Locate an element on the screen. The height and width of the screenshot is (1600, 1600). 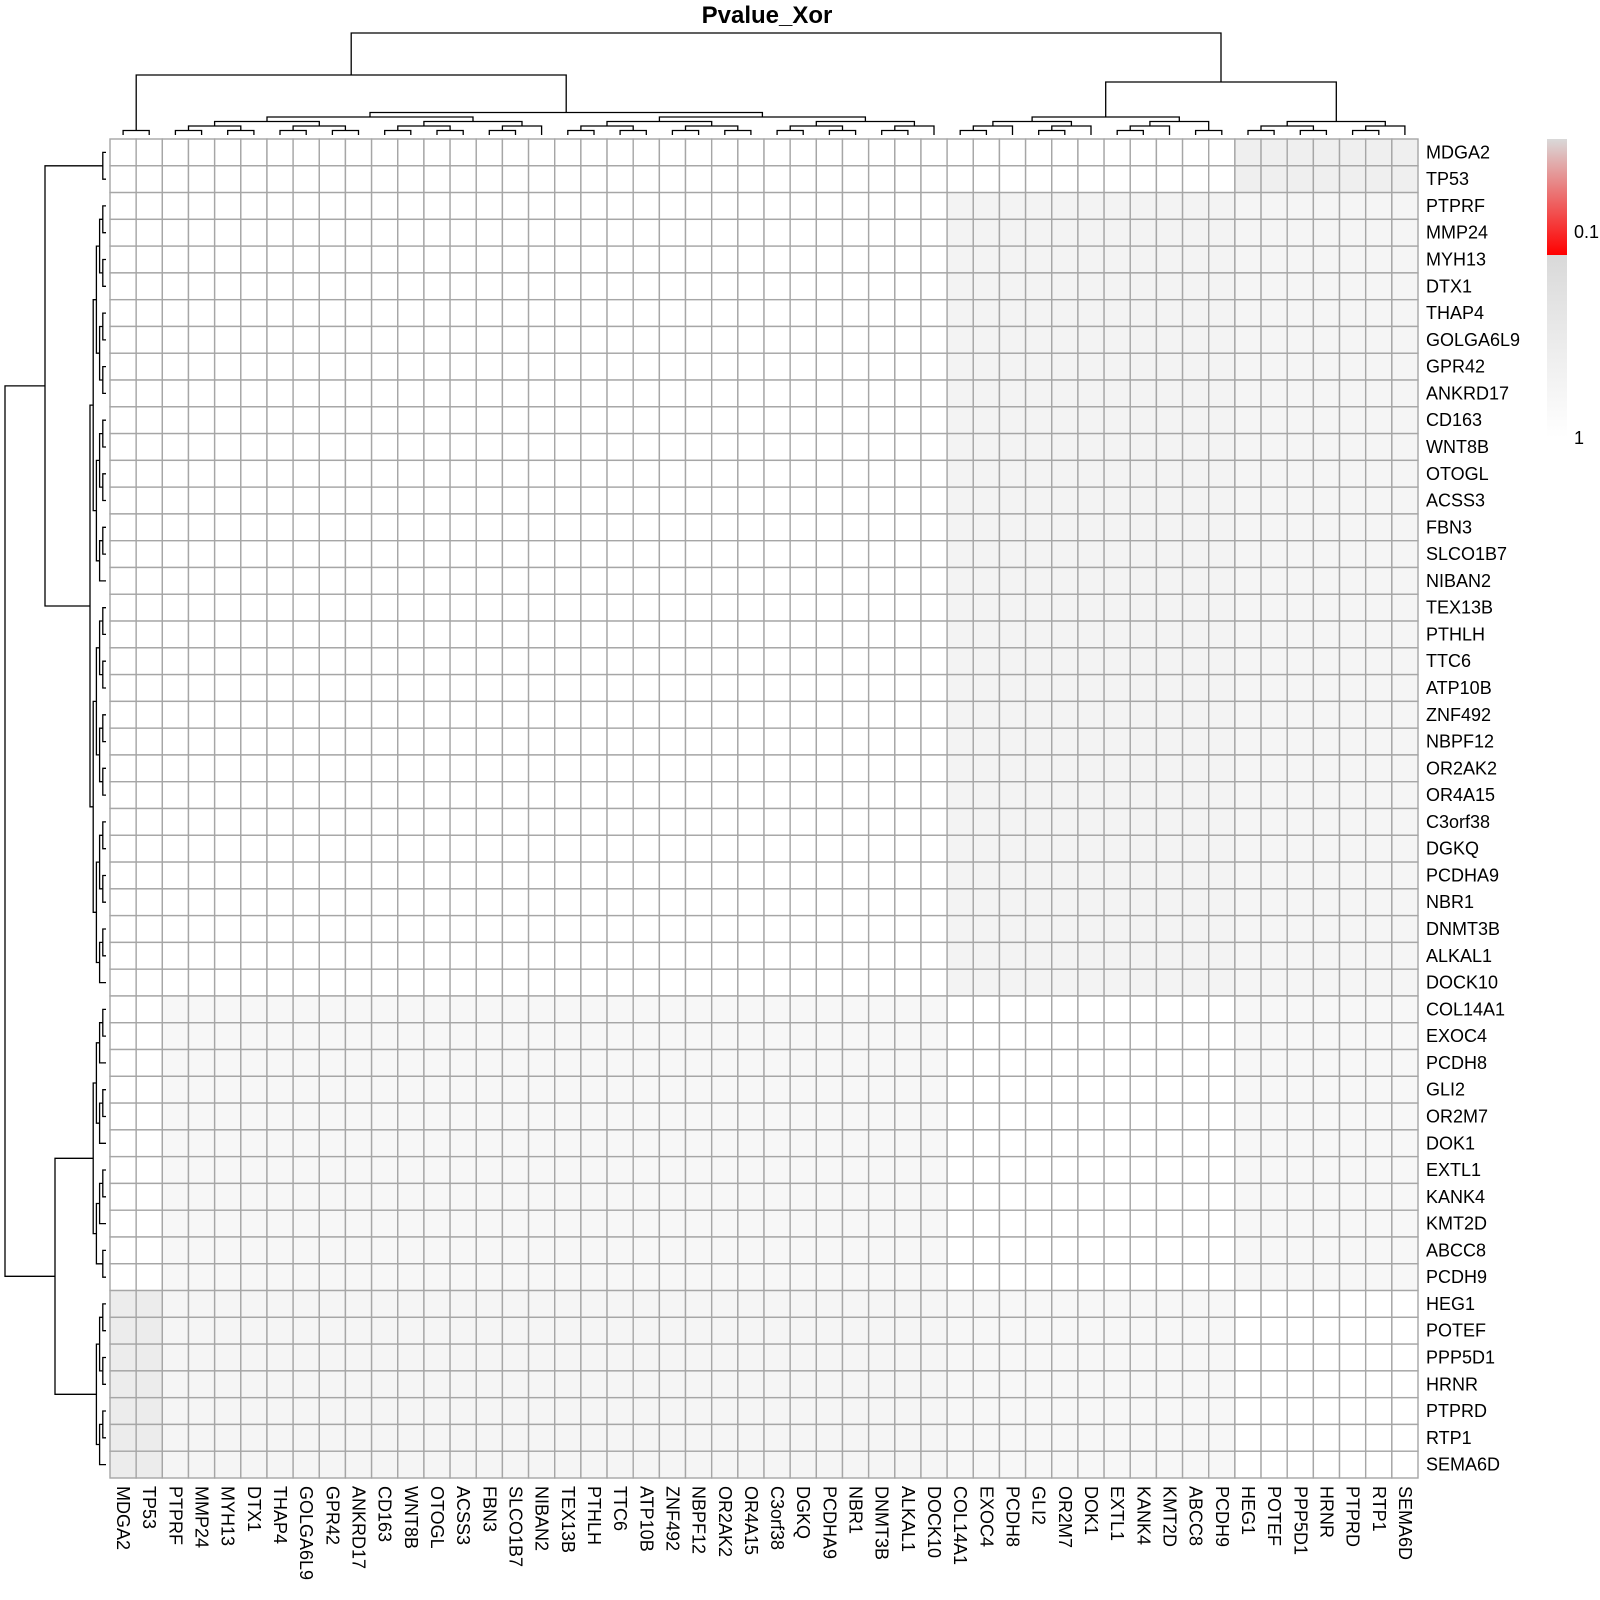
row-label: FBN3 is located at coordinates (1449, 527).